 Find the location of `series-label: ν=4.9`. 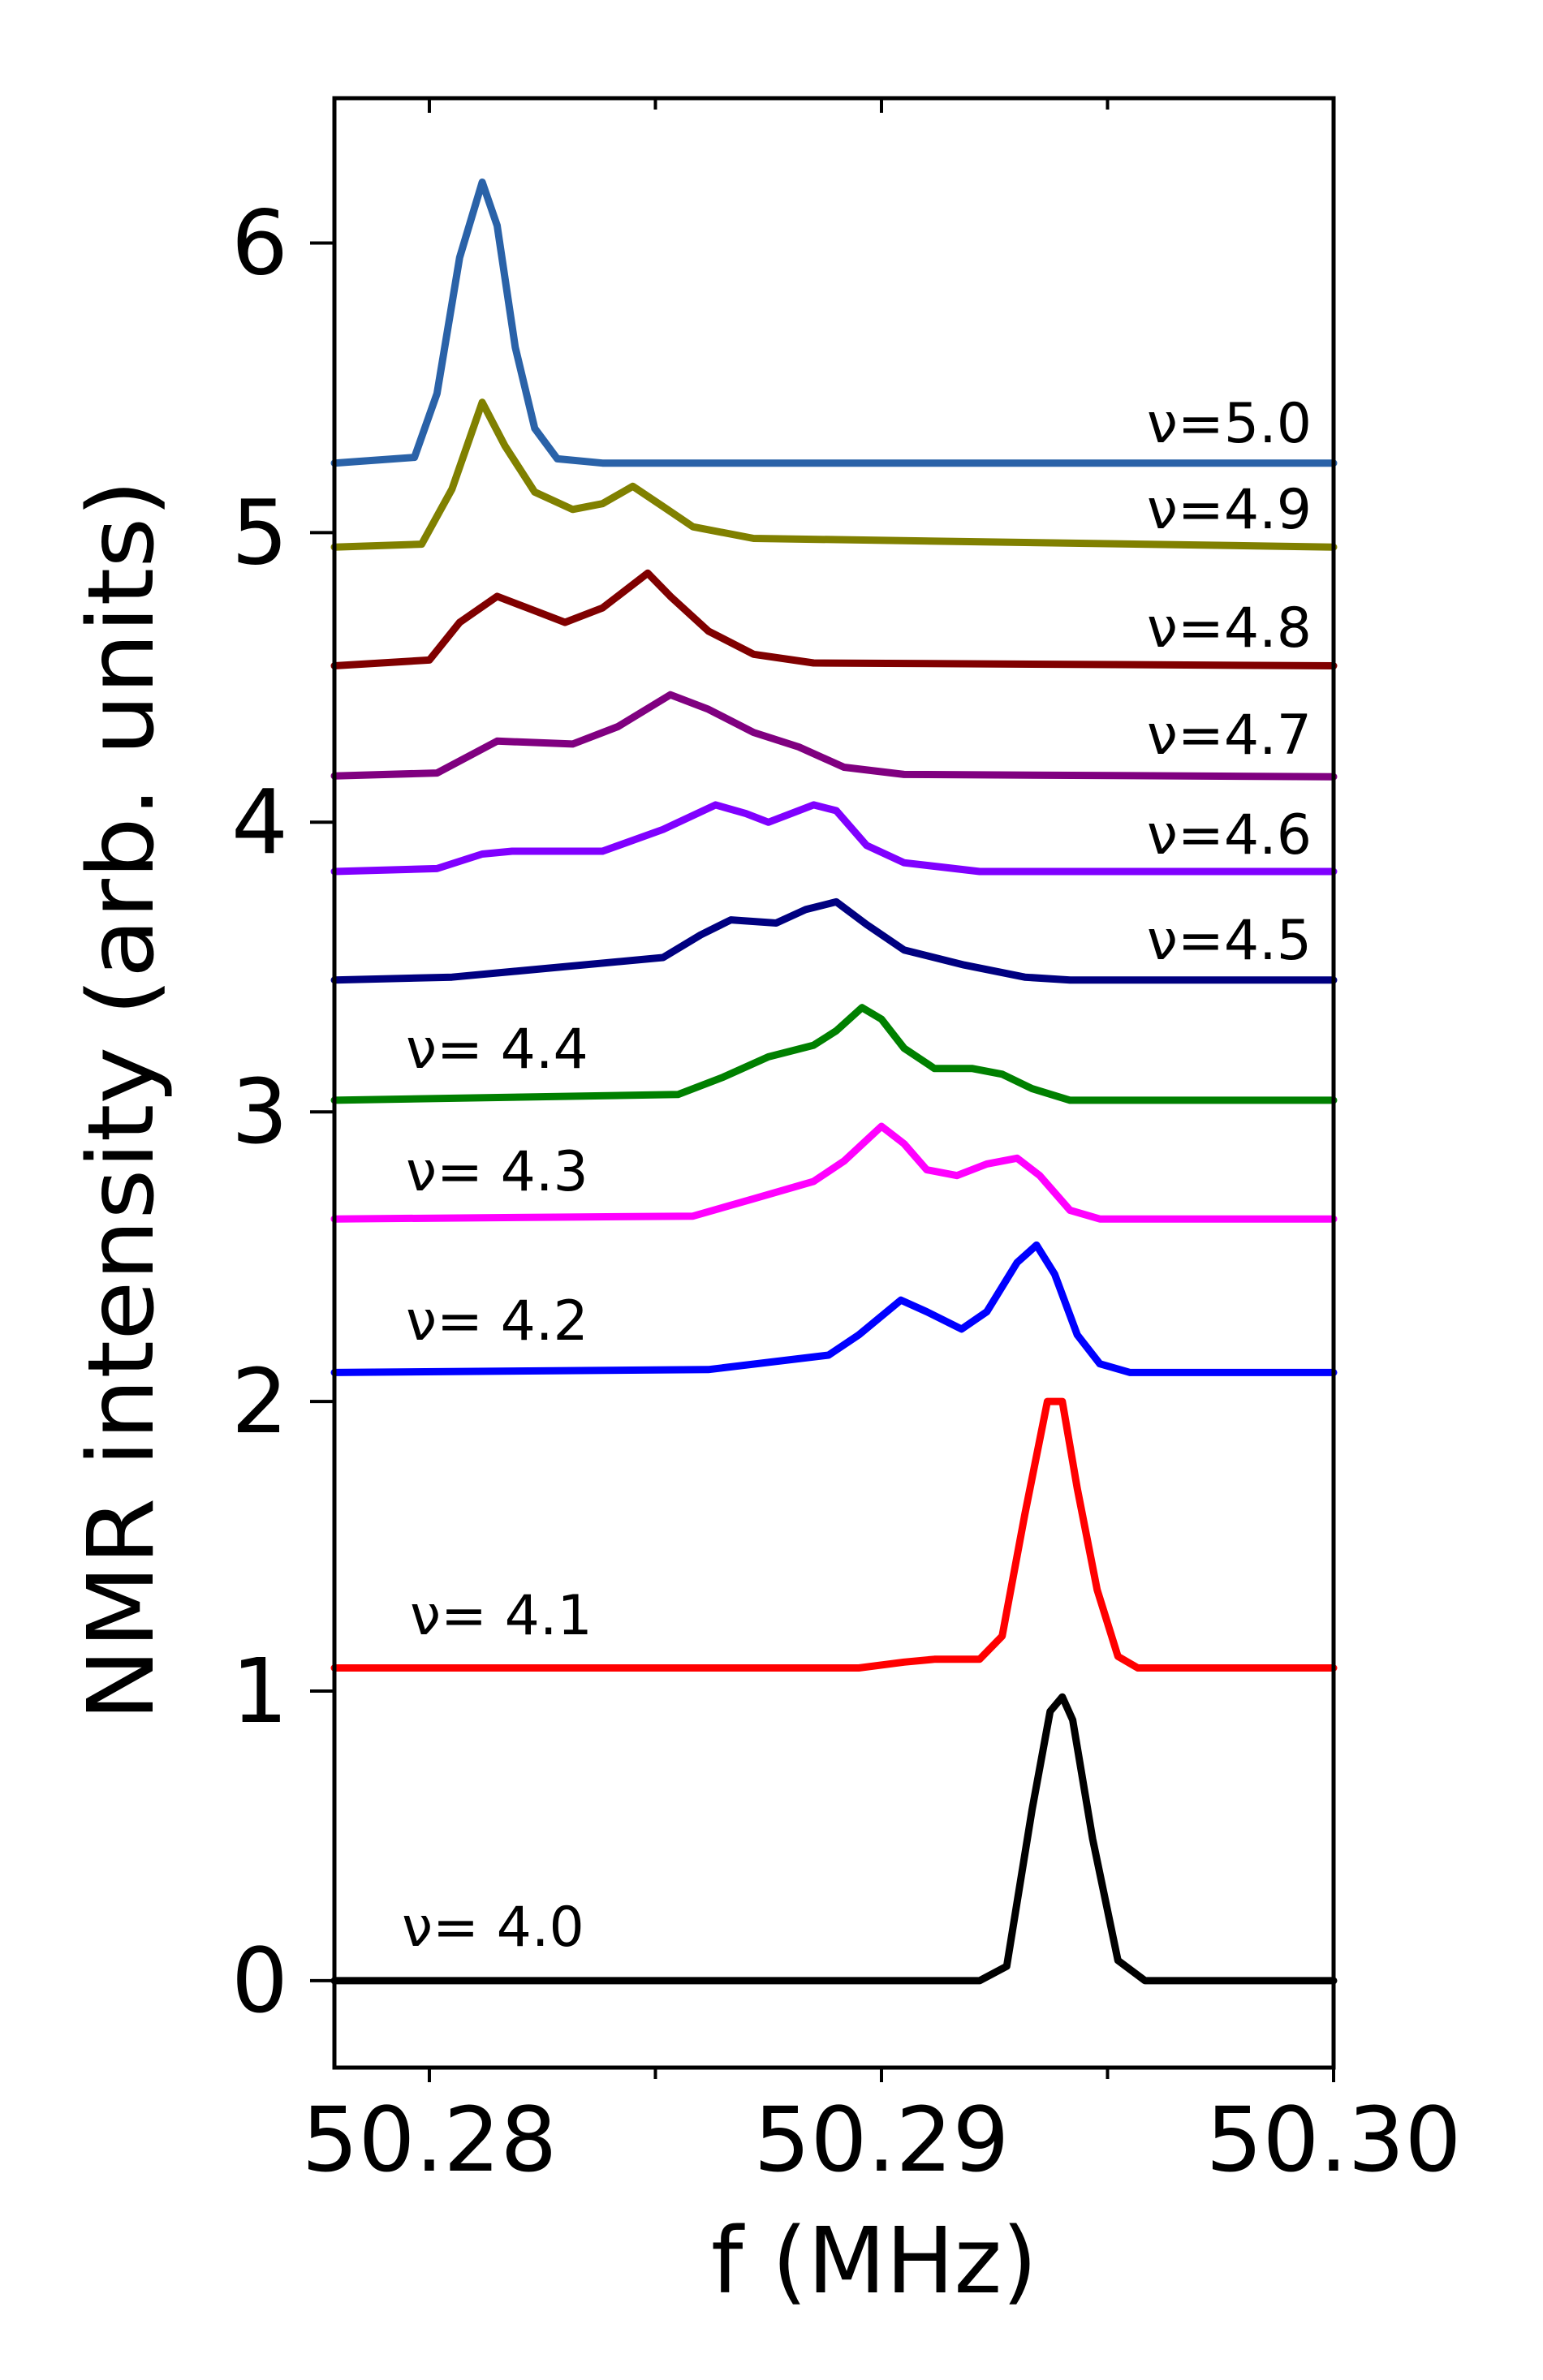

series-label: ν=4.9 is located at coordinates (1229, 510).